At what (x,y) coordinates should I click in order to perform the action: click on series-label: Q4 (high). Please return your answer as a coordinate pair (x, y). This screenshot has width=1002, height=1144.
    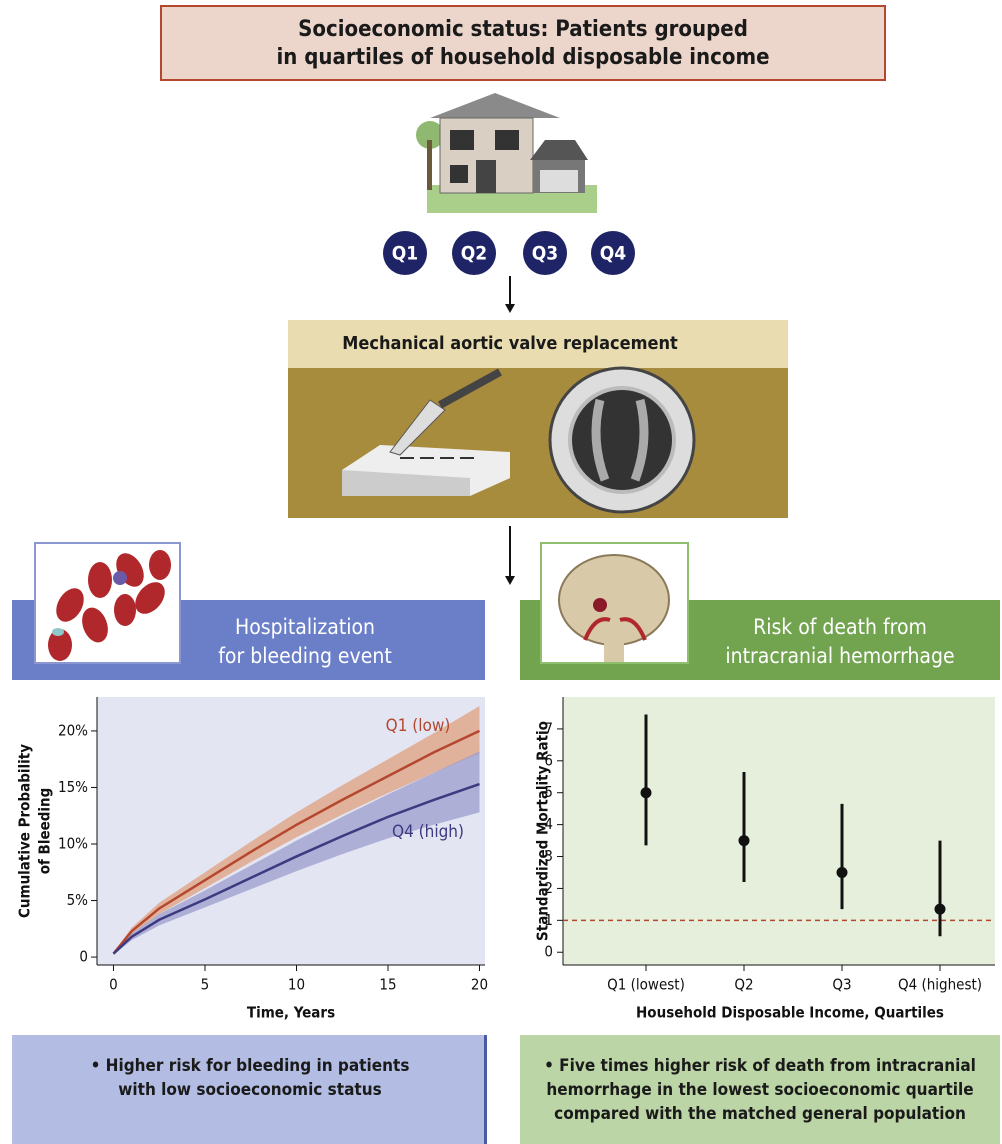
    Looking at the image, I should click on (428, 832).